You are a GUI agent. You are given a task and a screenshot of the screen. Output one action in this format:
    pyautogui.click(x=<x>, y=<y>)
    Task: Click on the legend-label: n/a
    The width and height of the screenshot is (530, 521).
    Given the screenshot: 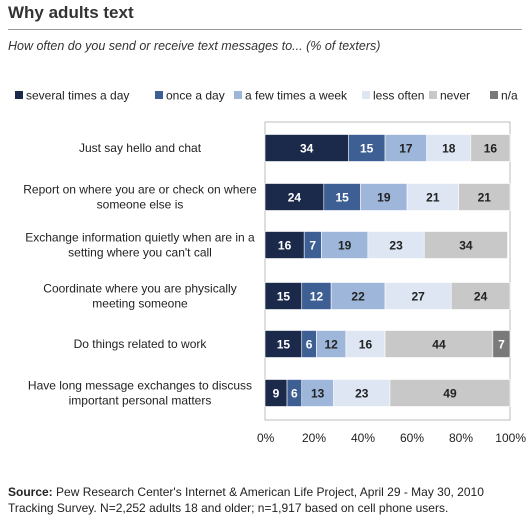 What is the action you would take?
    pyautogui.click(x=509, y=96)
    